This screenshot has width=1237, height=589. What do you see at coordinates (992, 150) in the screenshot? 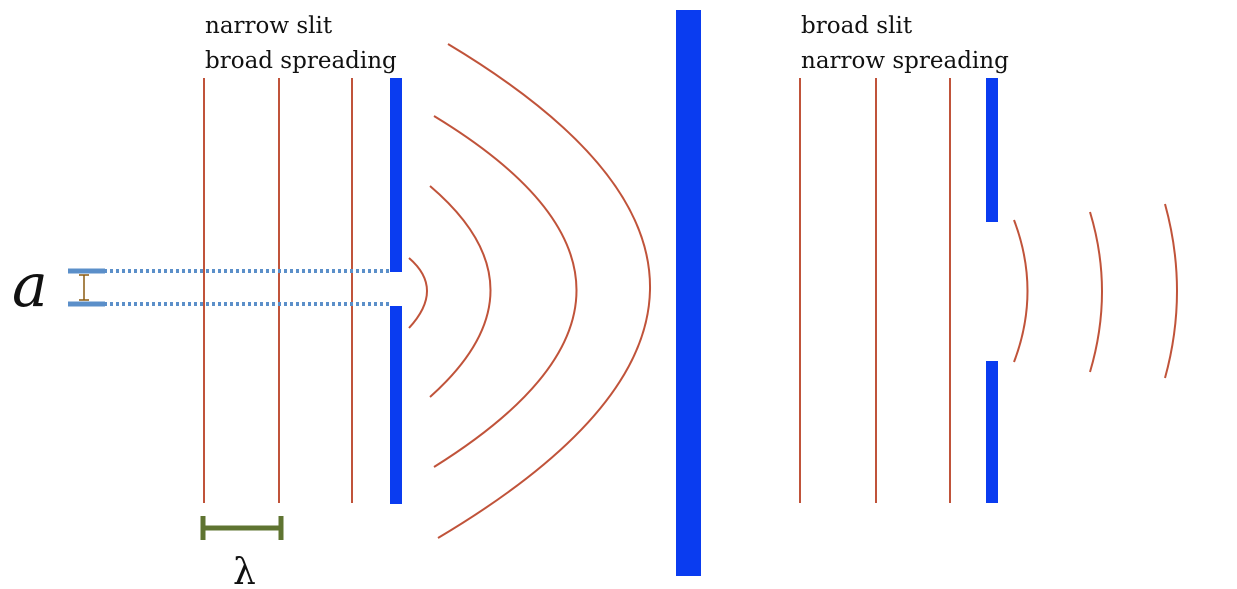
I see `right-barrier-upper` at bounding box center [992, 150].